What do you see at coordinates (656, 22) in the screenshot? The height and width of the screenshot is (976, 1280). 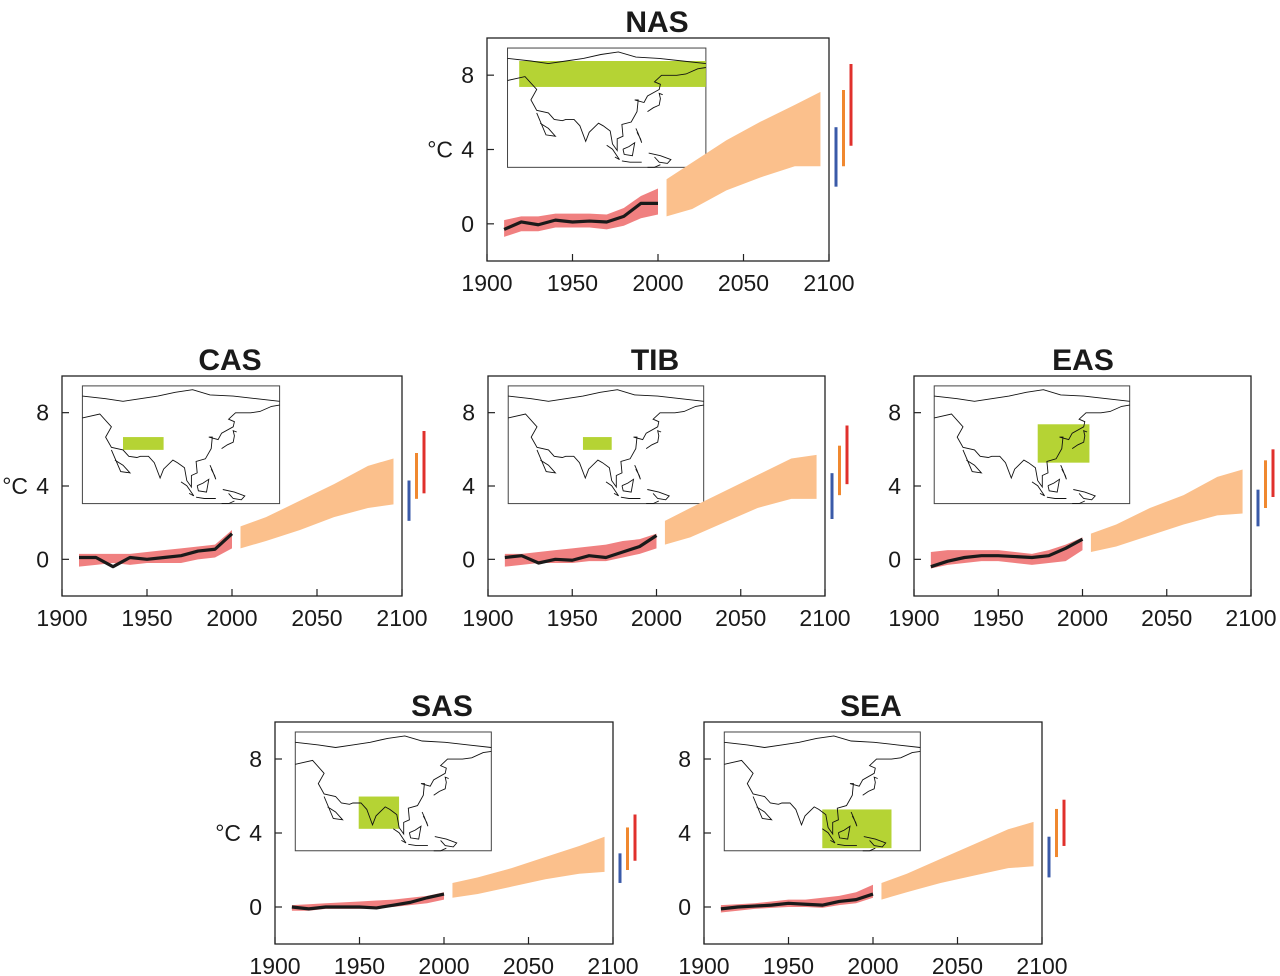 I see `panel-title: NAS` at bounding box center [656, 22].